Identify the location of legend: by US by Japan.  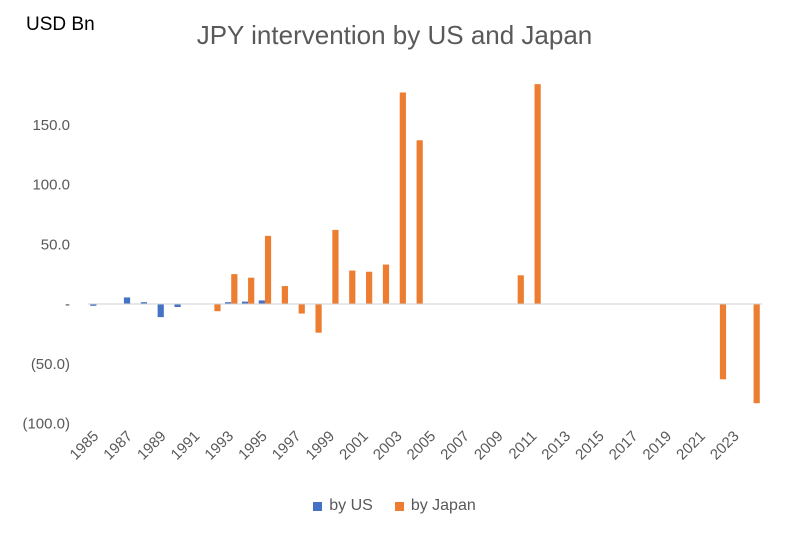
(394, 506).